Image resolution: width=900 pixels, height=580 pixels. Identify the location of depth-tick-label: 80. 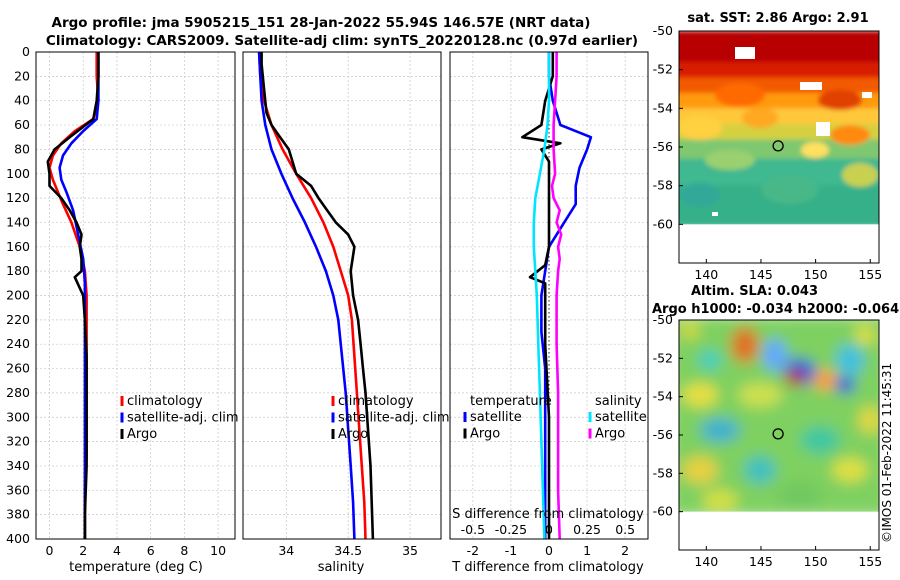
(22, 148).